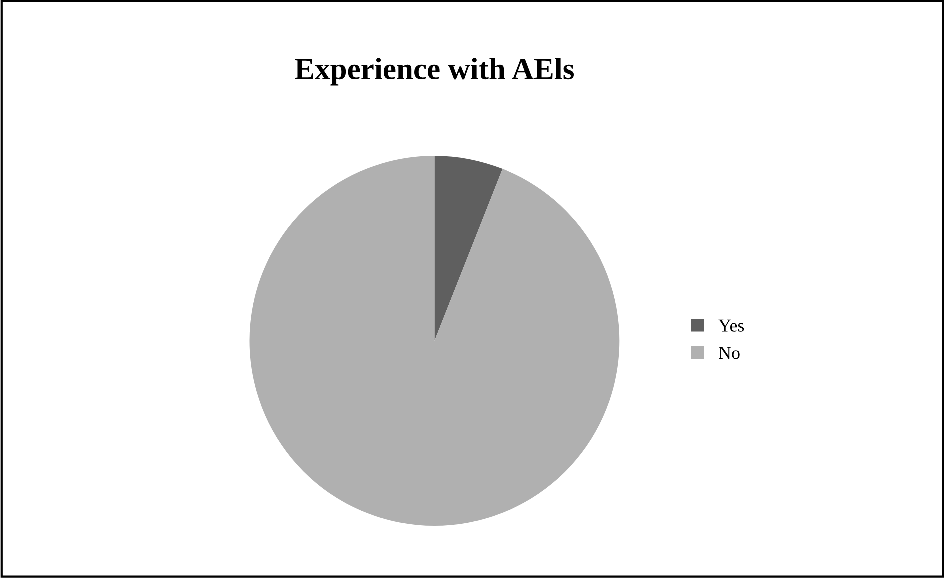 Image resolution: width=945 pixels, height=578 pixels. What do you see at coordinates (468, 249) in the screenshot?
I see `pie-slice` at bounding box center [468, 249].